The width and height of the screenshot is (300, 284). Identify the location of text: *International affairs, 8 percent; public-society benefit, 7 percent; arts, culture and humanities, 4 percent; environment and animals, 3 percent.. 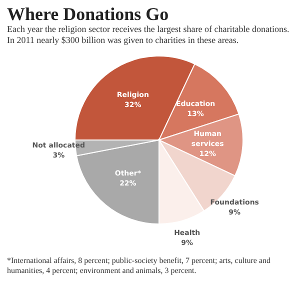
(139, 265).